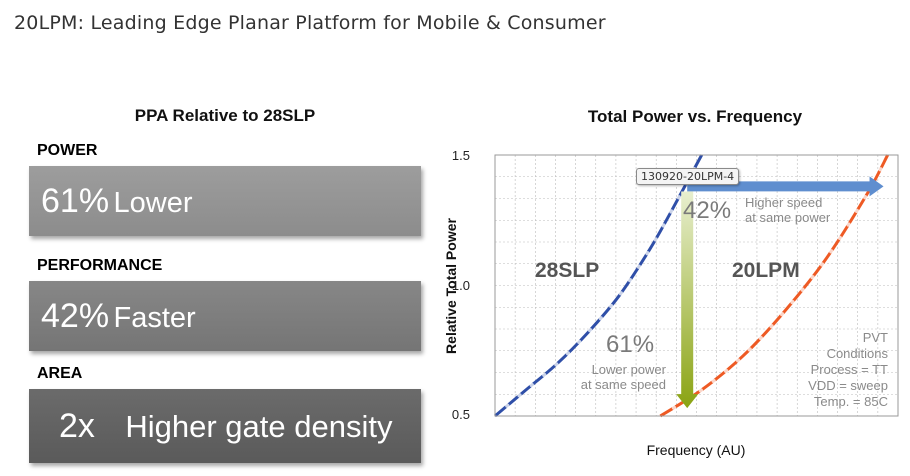 The width and height of the screenshot is (910, 476). What do you see at coordinates (225, 115) in the screenshot?
I see `ppa-title: PPA Relative to 28SLP` at bounding box center [225, 115].